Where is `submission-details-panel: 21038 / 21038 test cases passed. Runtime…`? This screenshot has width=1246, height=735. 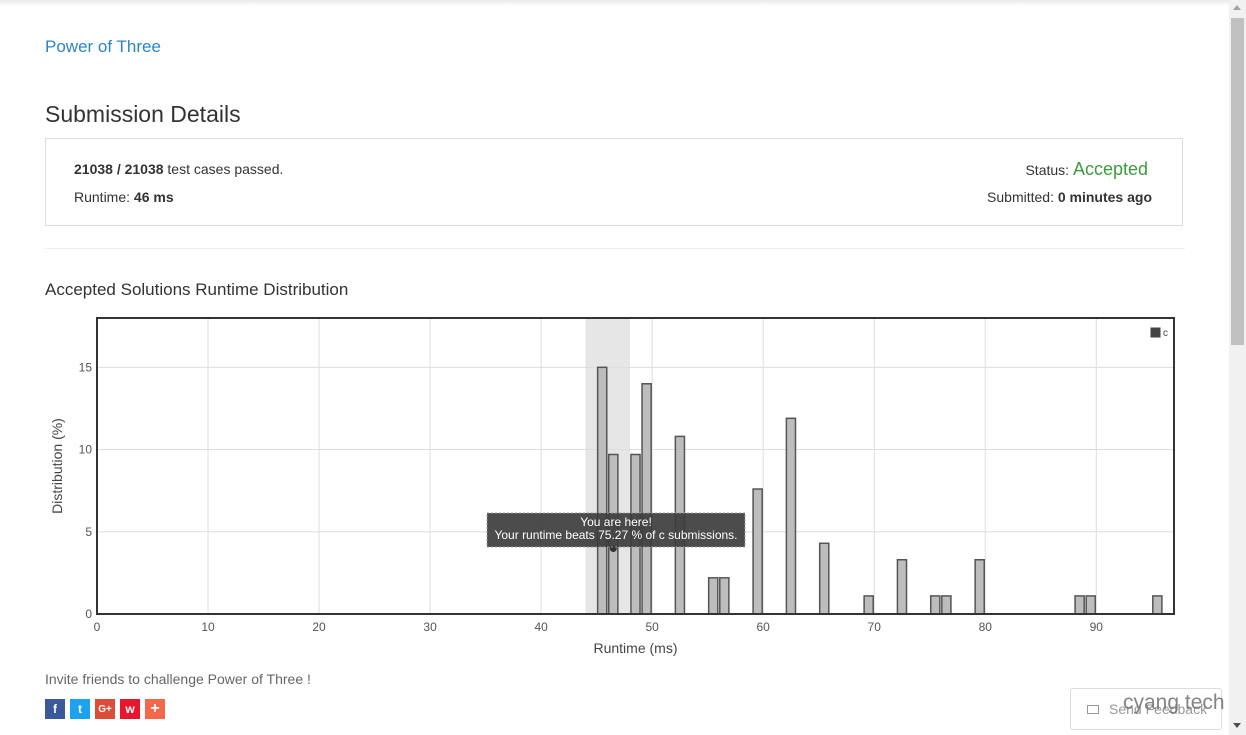 submission-details-panel: 21038 / 21038 test cases passed. Runtime… is located at coordinates (614, 182).